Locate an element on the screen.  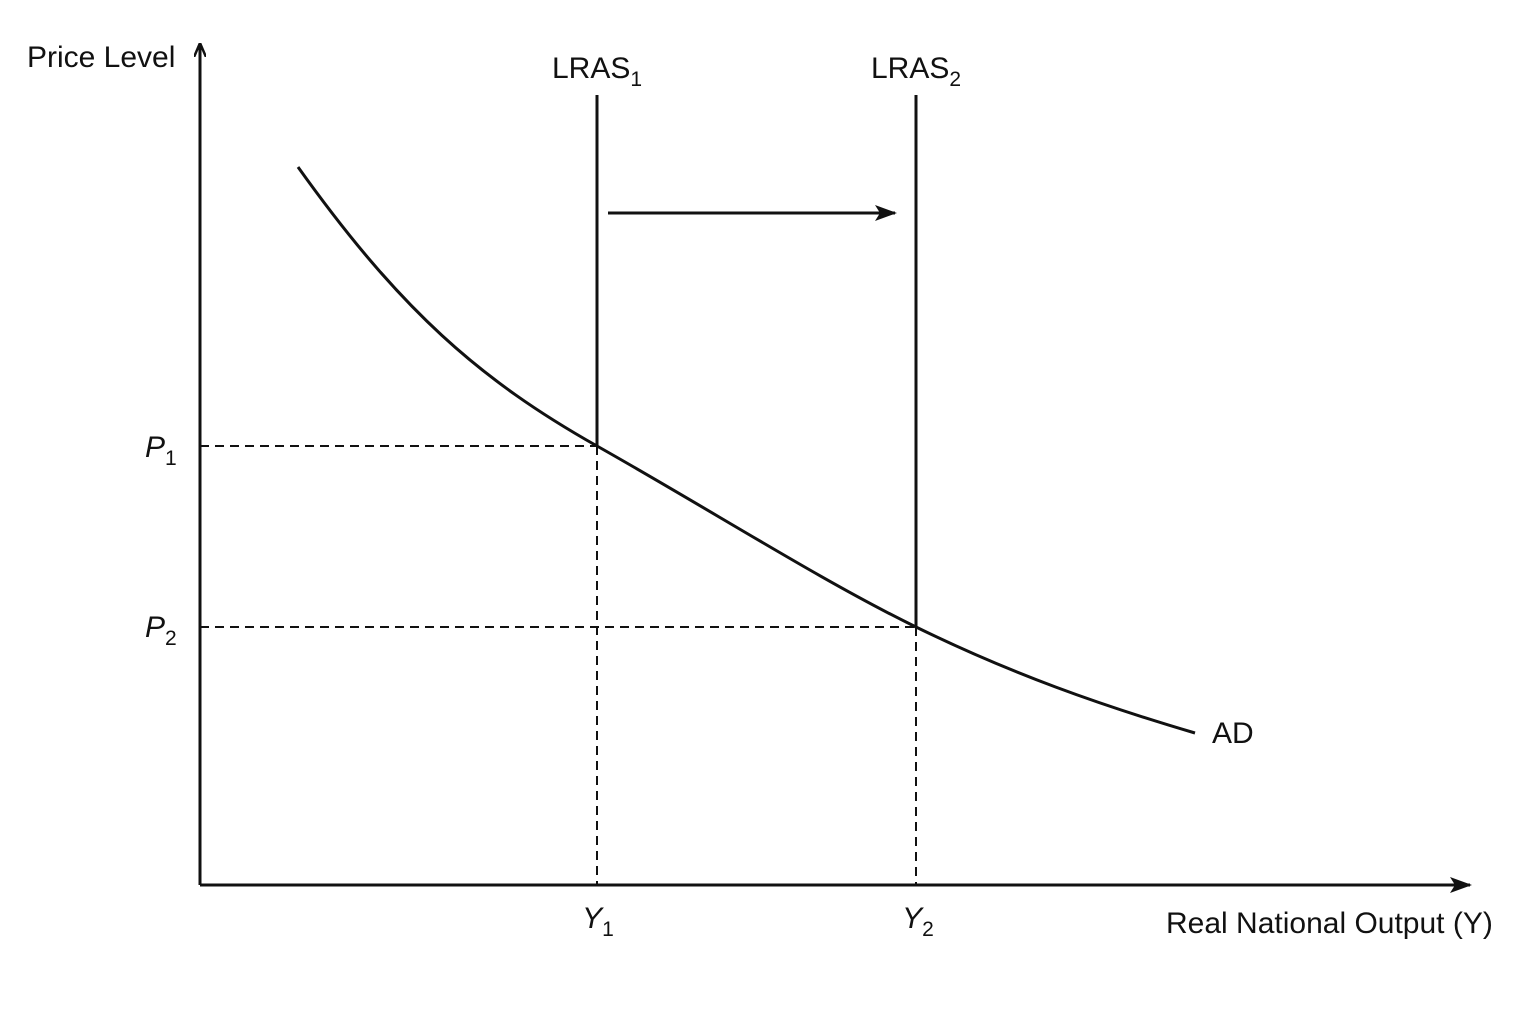
p1-label: P1 is located at coordinates (161, 450).